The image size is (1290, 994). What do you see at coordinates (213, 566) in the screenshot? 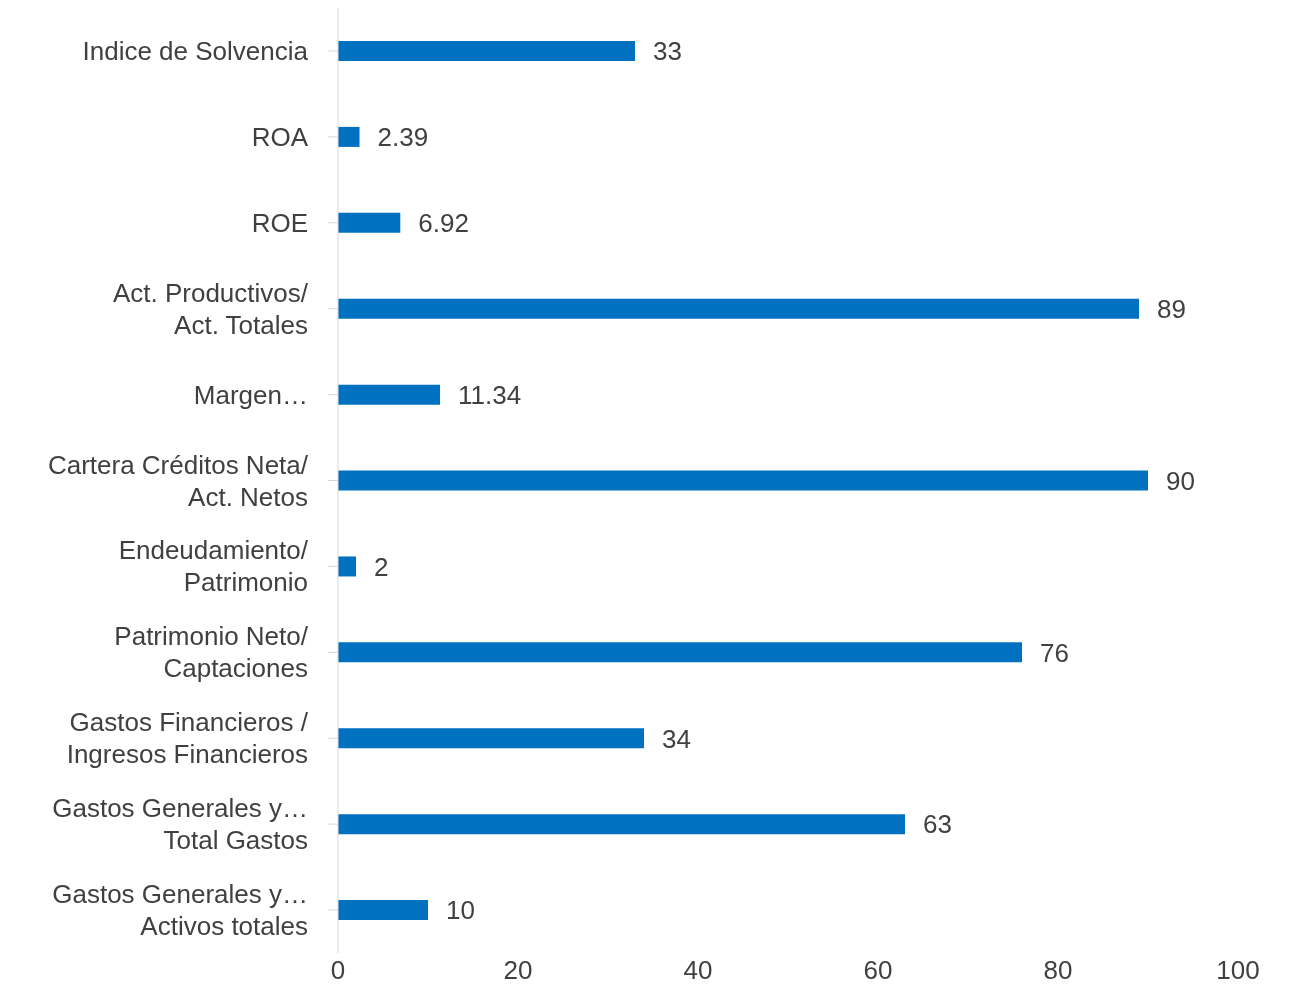
I see `y-tick-label: Endeudamiento/ Patrimonio` at bounding box center [213, 566].